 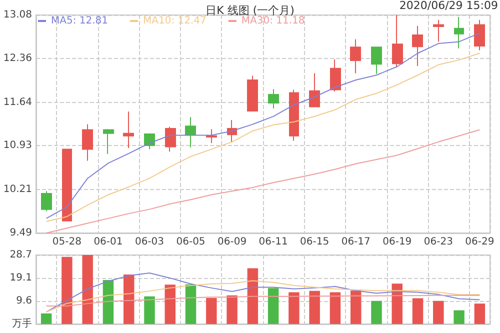 What do you see at coordinates (17, 15) in the screenshot?
I see `y-tick-label: 13.08` at bounding box center [17, 15].